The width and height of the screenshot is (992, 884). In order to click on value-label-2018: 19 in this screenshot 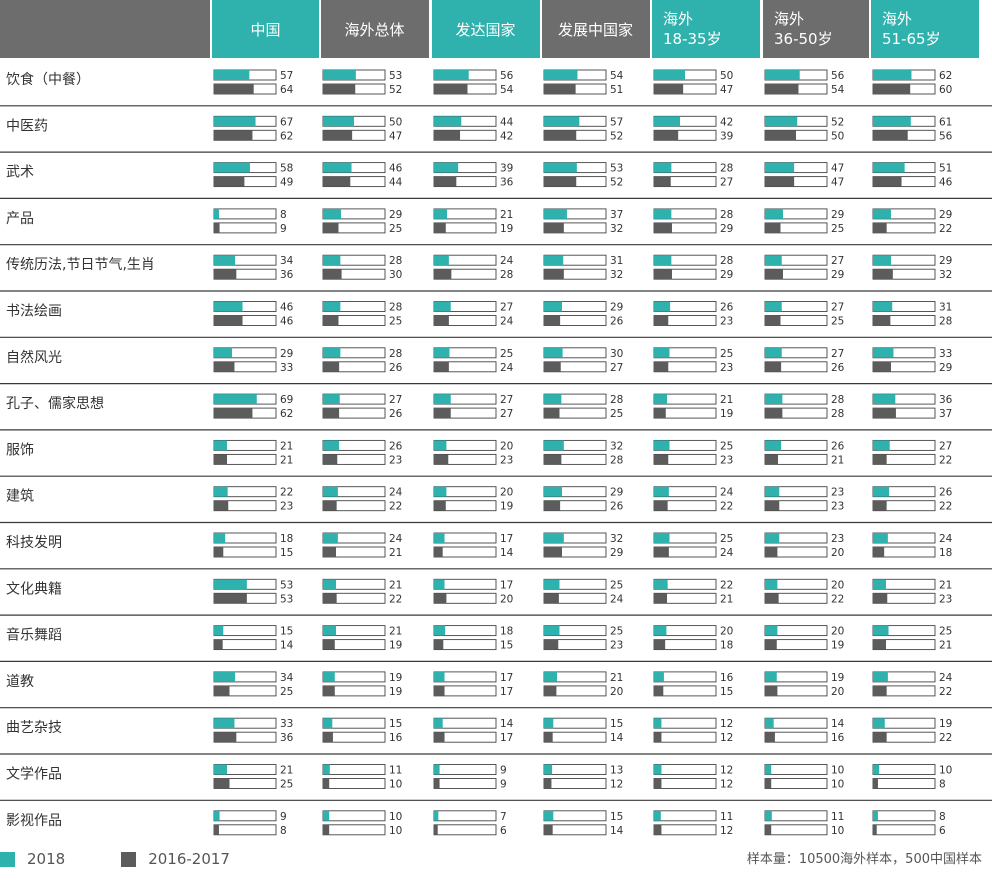, I will do `click(945, 724)`.